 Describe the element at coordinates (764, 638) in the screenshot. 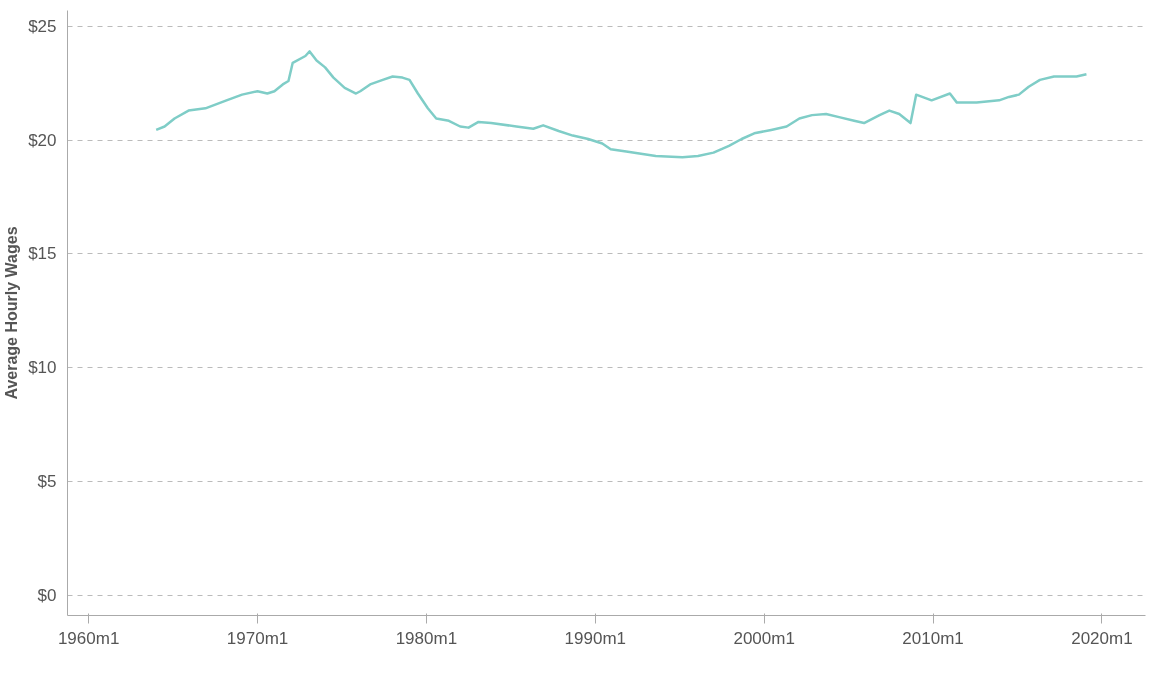

I see `x-tick-label: 2000m1` at that location.